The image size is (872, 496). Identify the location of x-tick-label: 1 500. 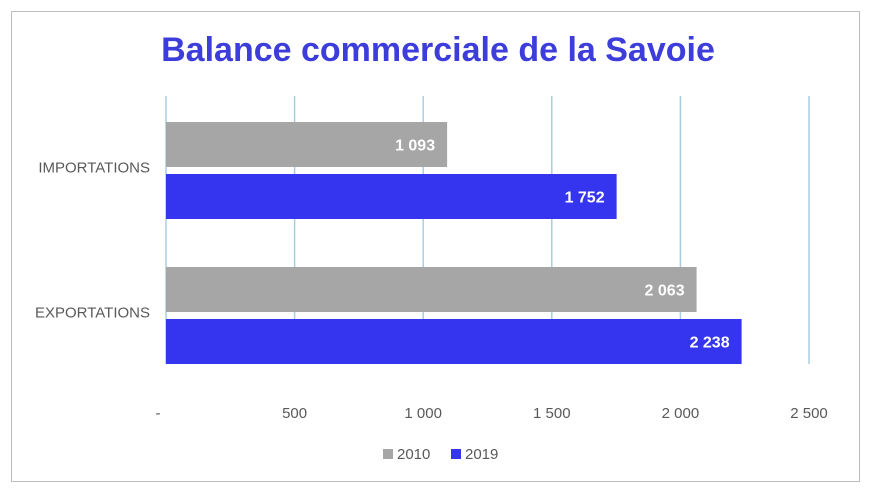
(552, 413).